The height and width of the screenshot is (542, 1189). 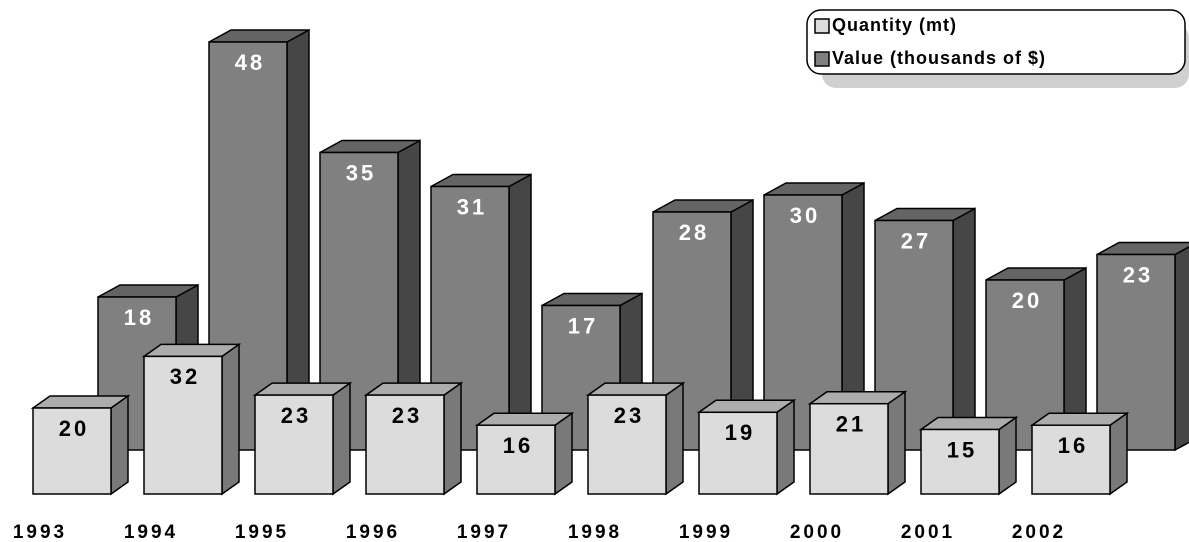 I want to click on x-tick-label: 1997, so click(x=484, y=532).